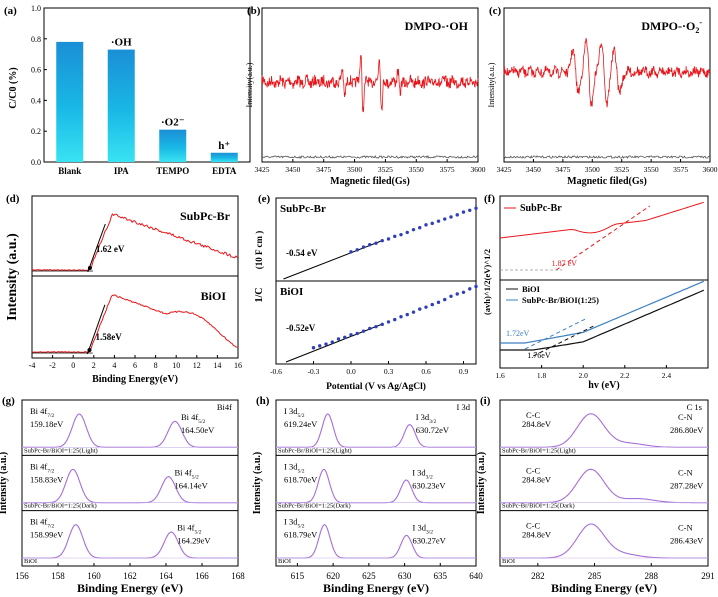 The image size is (718, 597). Describe the element at coordinates (369, 576) in the screenshot. I see `x-tick-label: 625` at that location.